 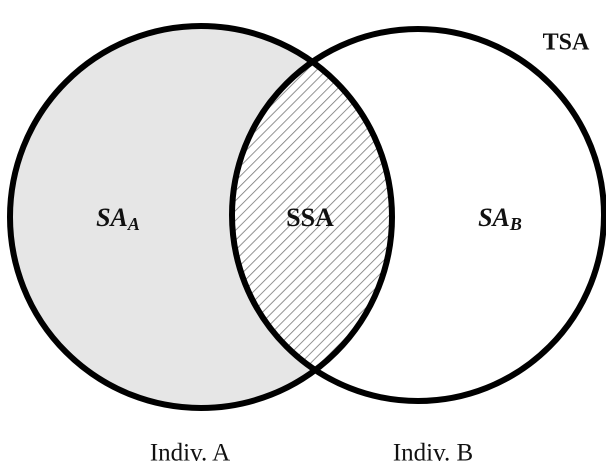 I want to click on outer-label: TSA, so click(x=566, y=43).